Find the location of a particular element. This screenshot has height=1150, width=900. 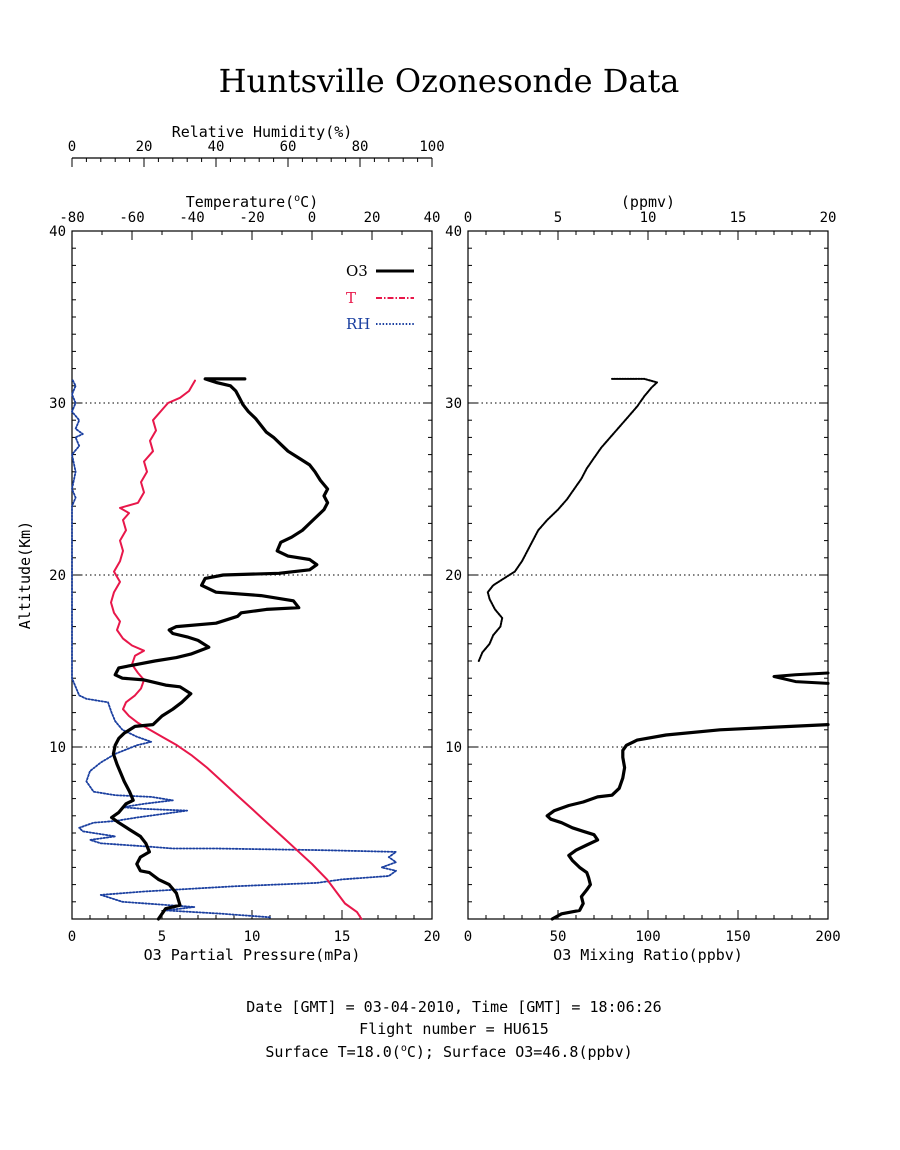

x-tick-label: 5 is located at coordinates (162, 937).